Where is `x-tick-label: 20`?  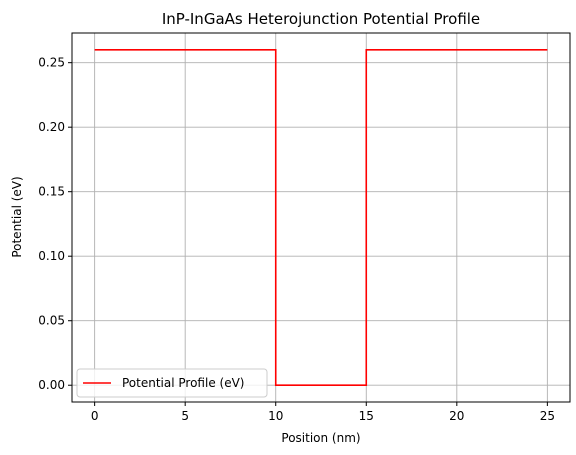 x-tick-label: 20 is located at coordinates (456, 416).